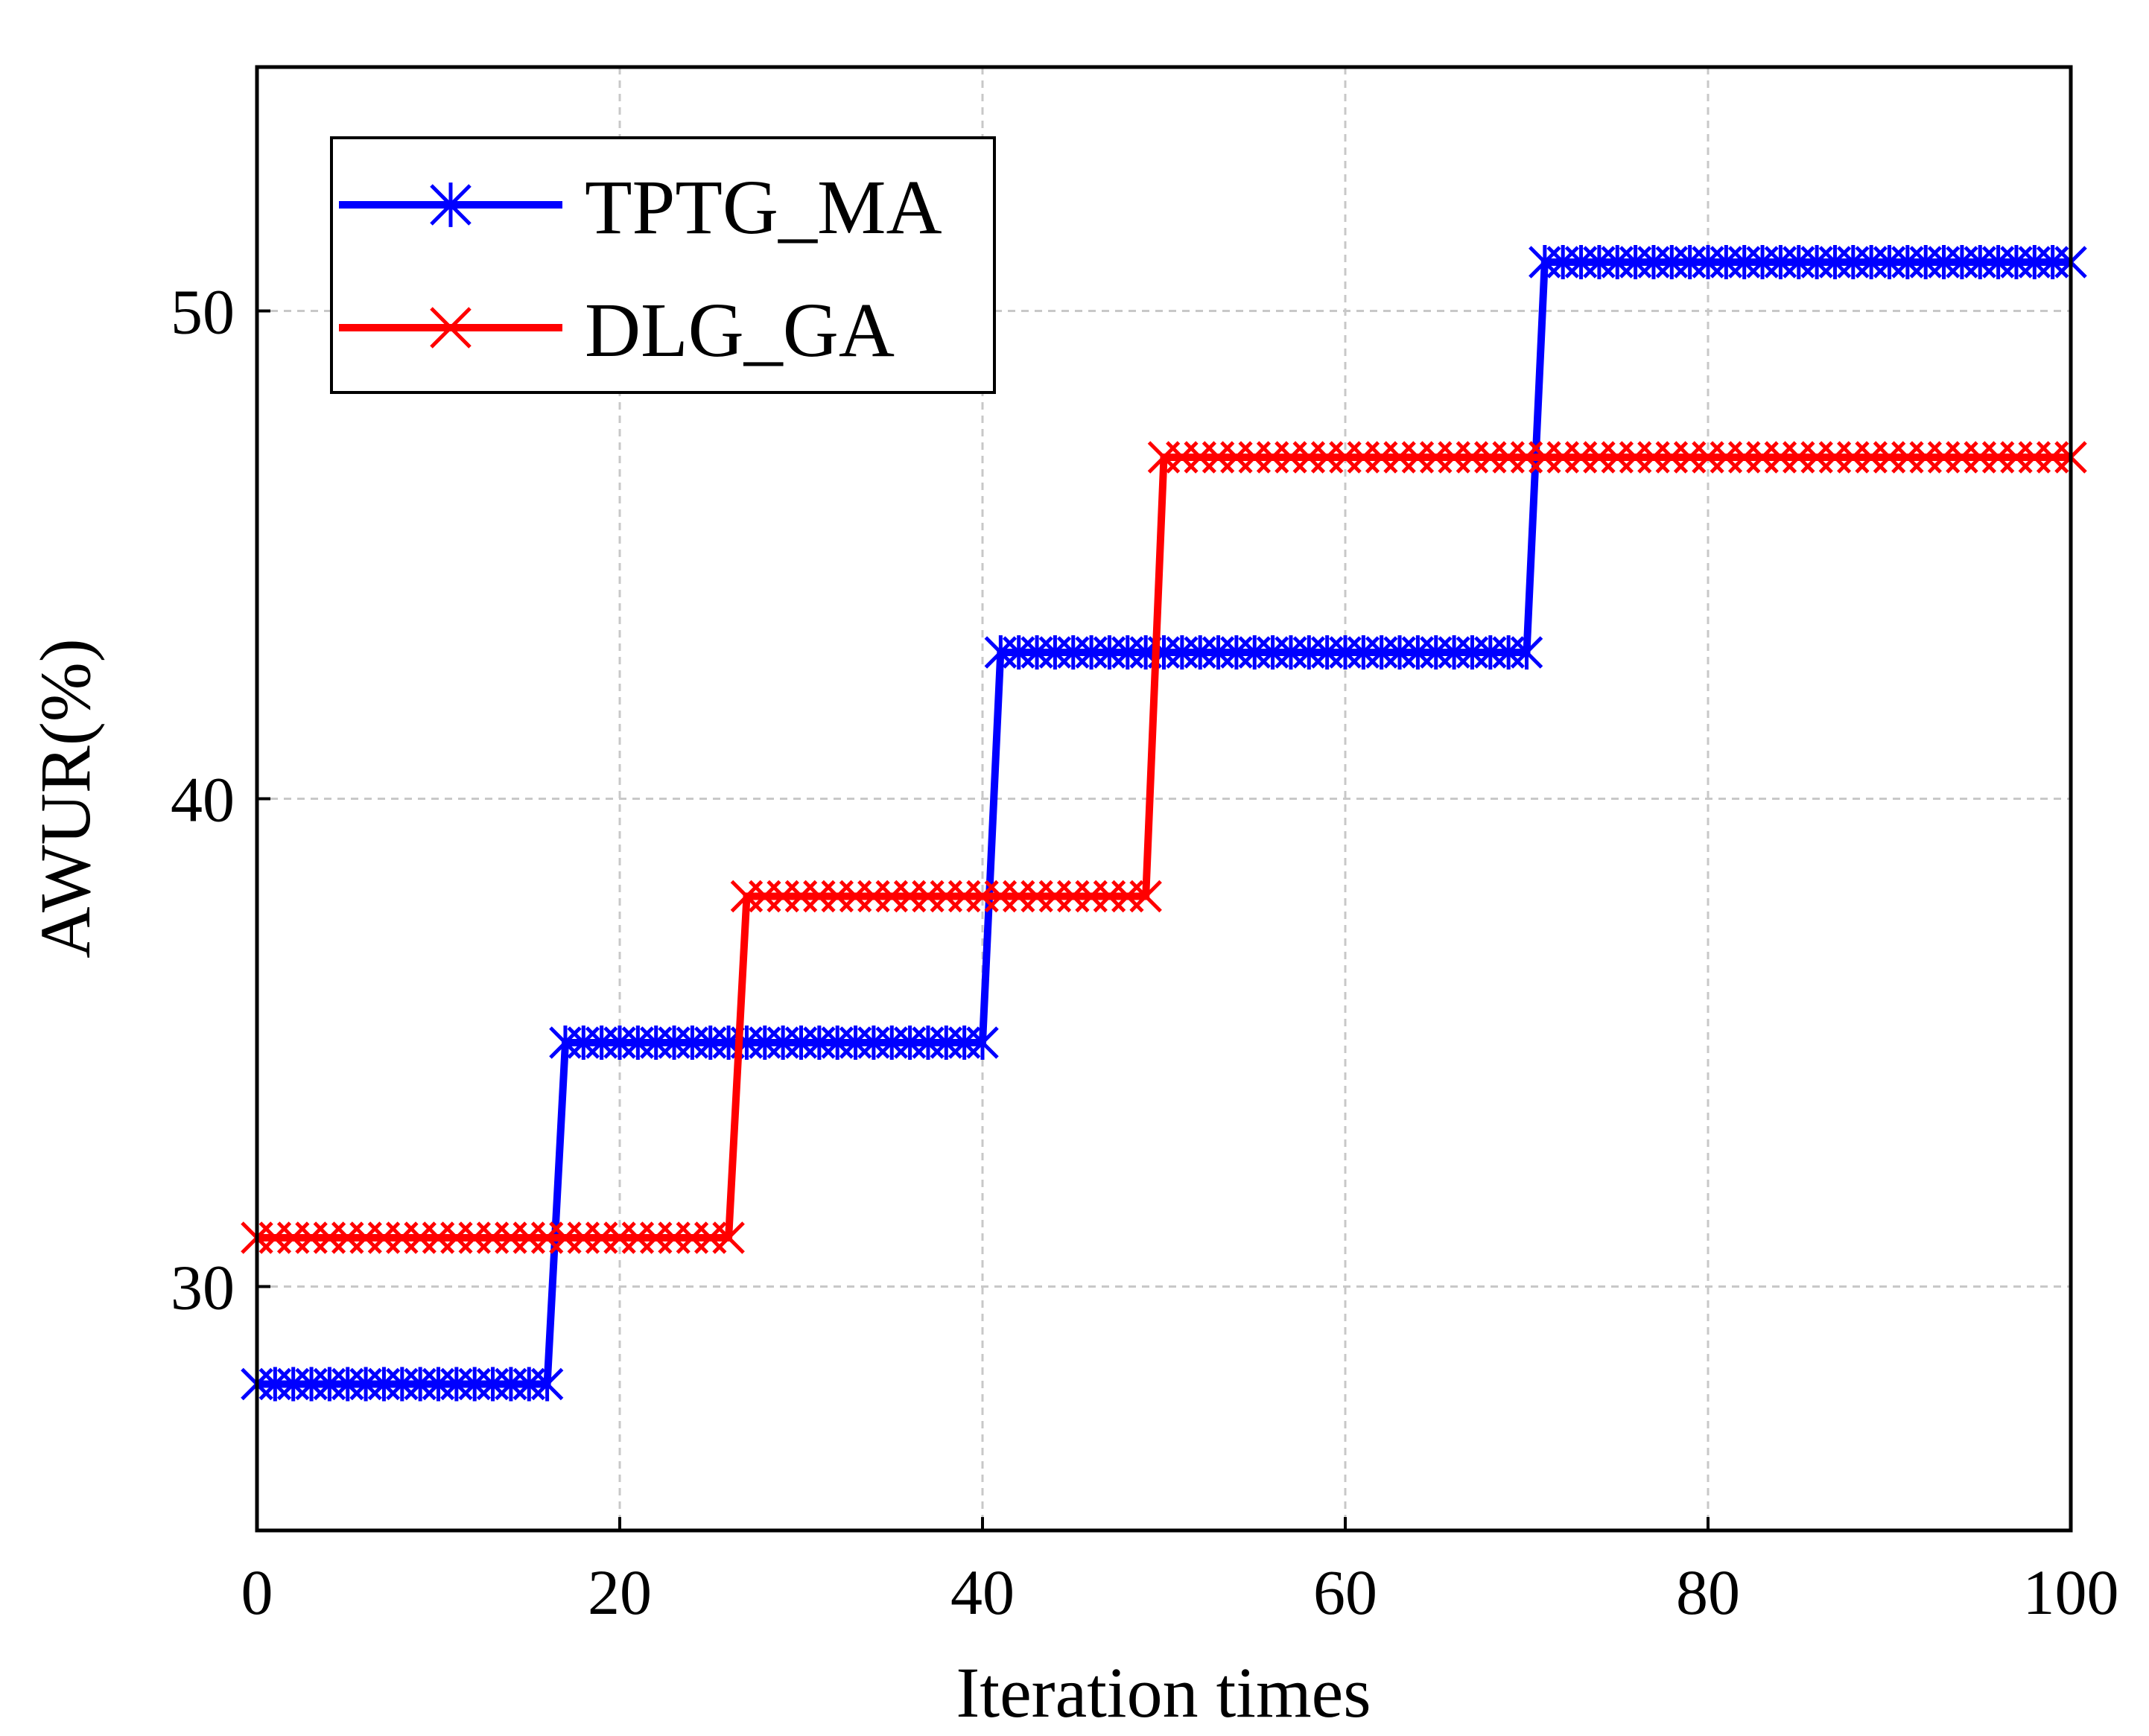 The height and width of the screenshot is (1736, 2149). I want to click on x-tick-label: 20, so click(620, 1592).